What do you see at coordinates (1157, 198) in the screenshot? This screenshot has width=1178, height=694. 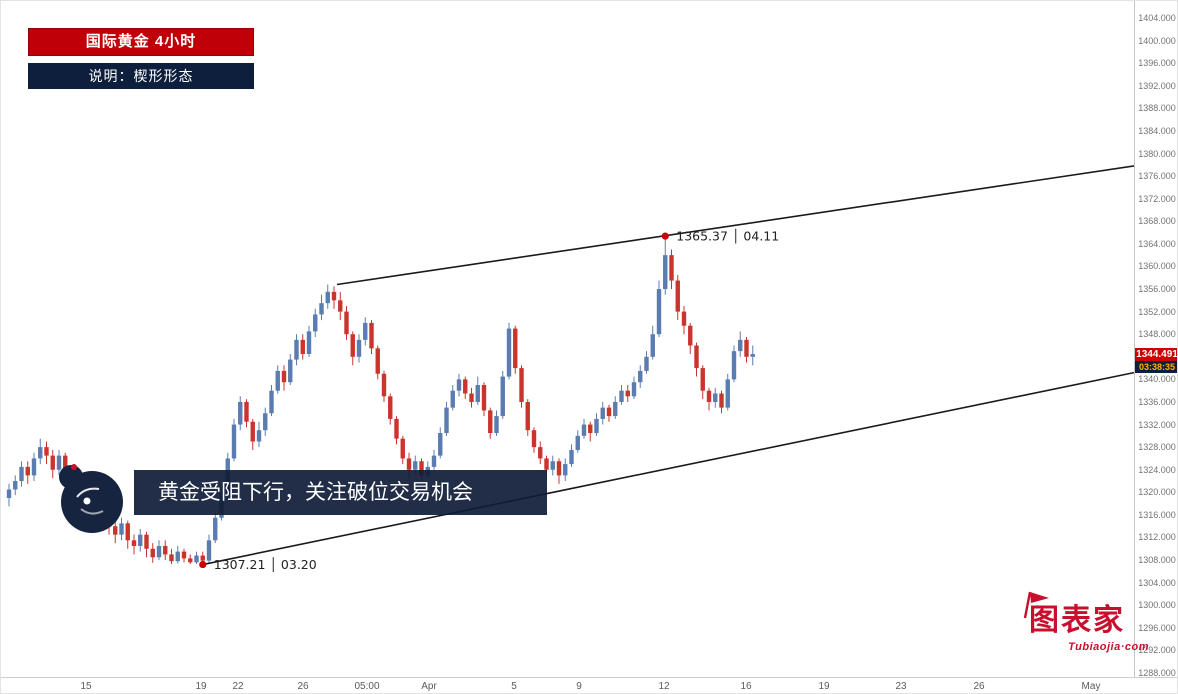 I see `price-tick-label: 1372.000` at bounding box center [1157, 198].